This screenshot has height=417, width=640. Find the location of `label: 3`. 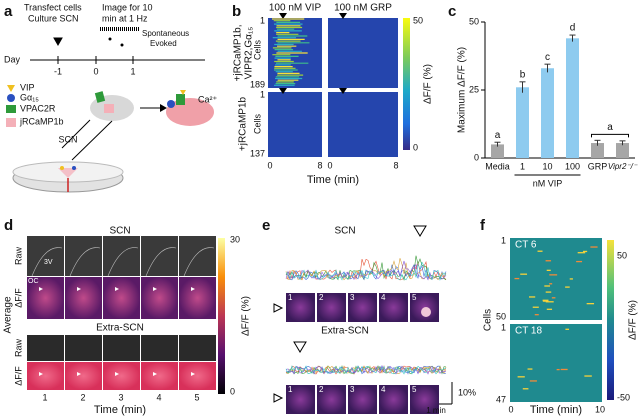

label: 3 is located at coordinates (352, 297).